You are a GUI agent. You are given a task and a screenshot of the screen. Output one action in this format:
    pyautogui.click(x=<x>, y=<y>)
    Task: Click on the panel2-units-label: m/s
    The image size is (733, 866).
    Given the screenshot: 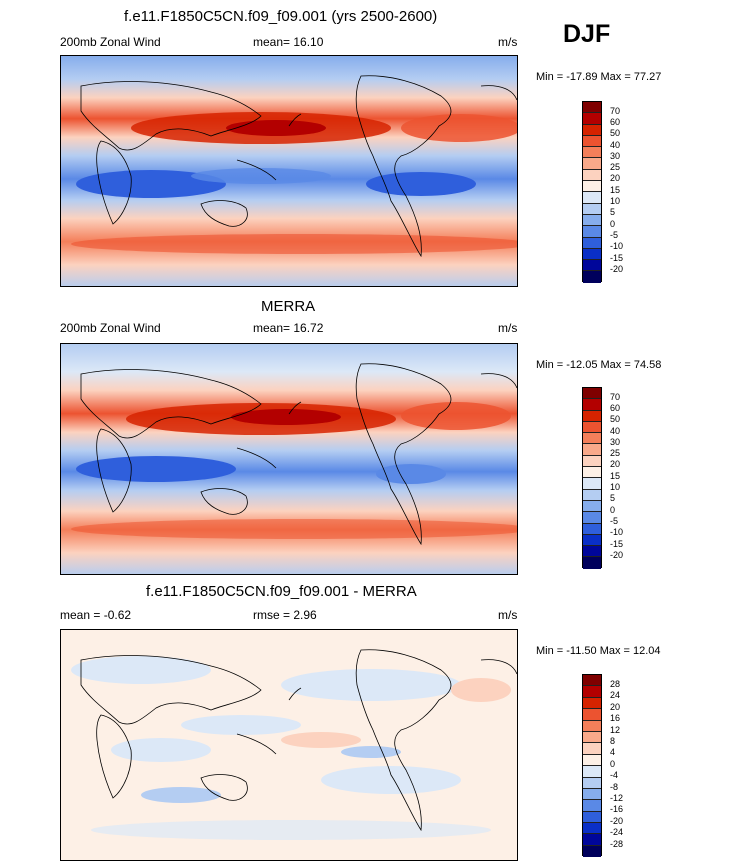 What is the action you would take?
    pyautogui.click(x=508, y=328)
    